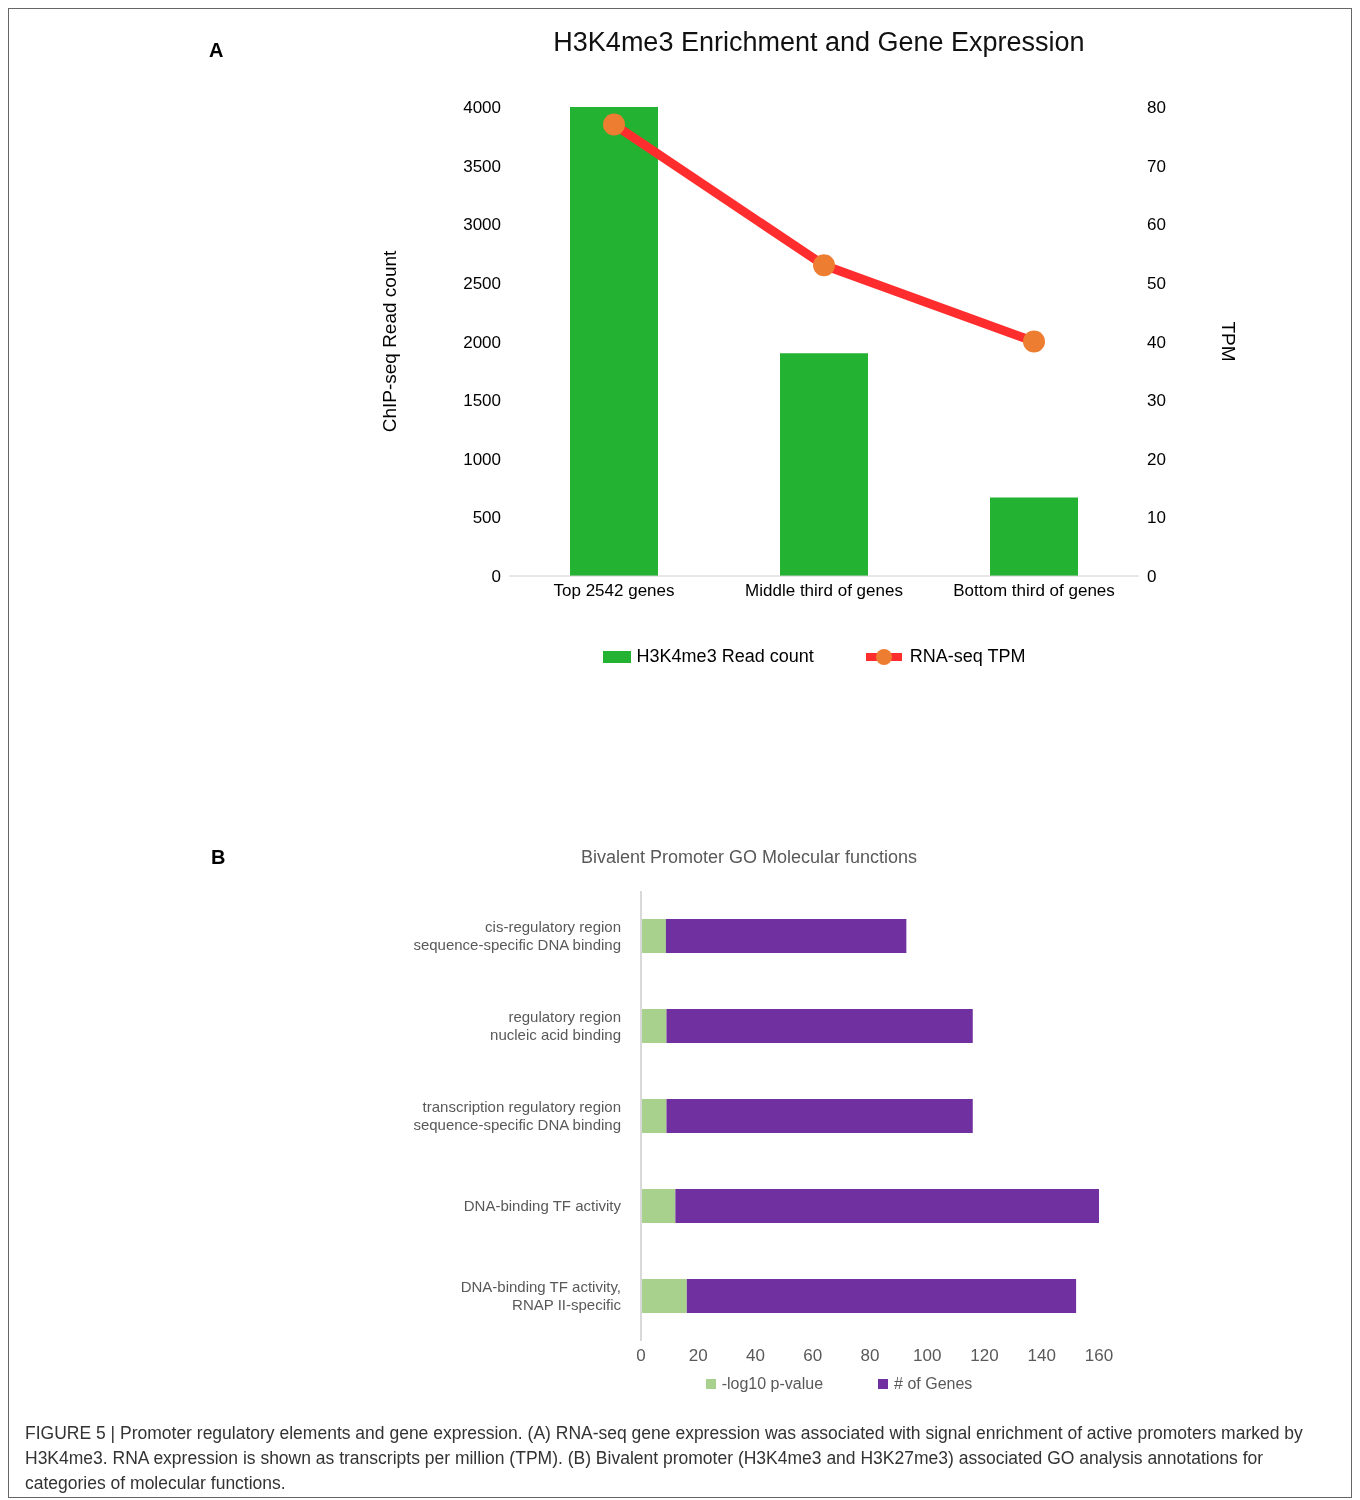  Describe the element at coordinates (1034, 591) in the screenshot. I see `x-tick-label: Bottom third of genes` at that location.